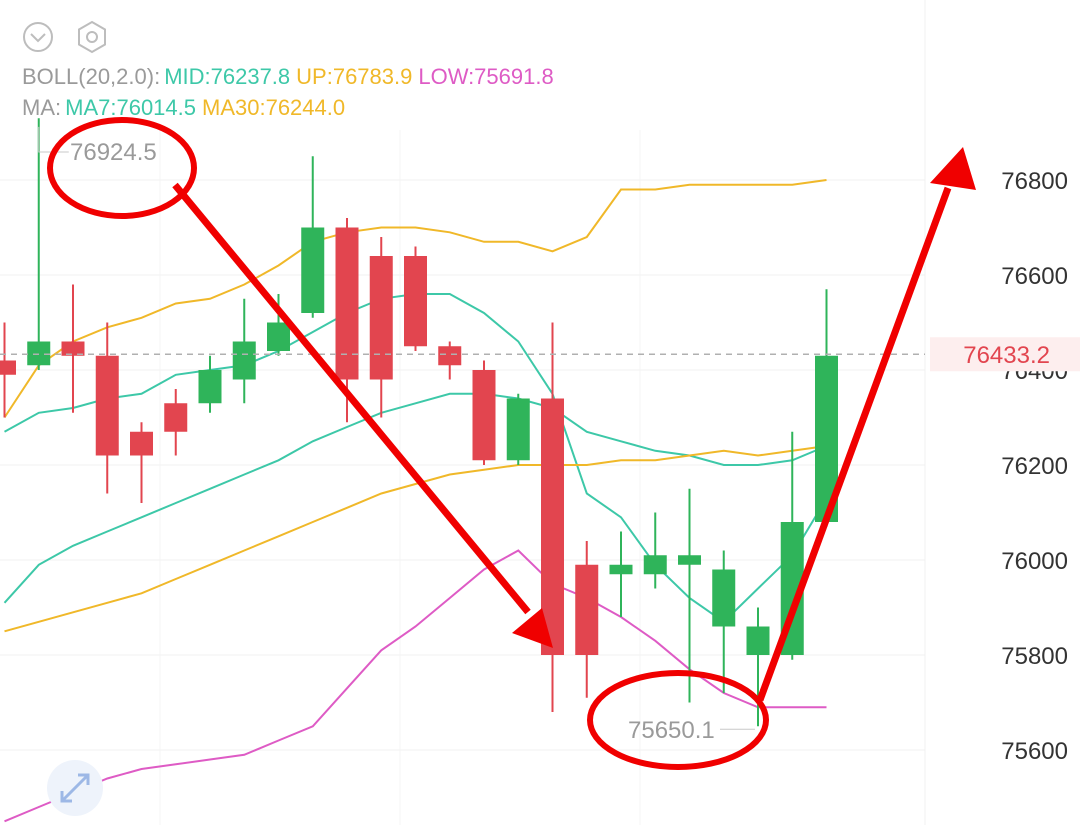 Image resolution: width=1080 pixels, height=825 pixels. Describe the element at coordinates (1034, 751) in the screenshot. I see `y-tick-label: 75600` at that location.